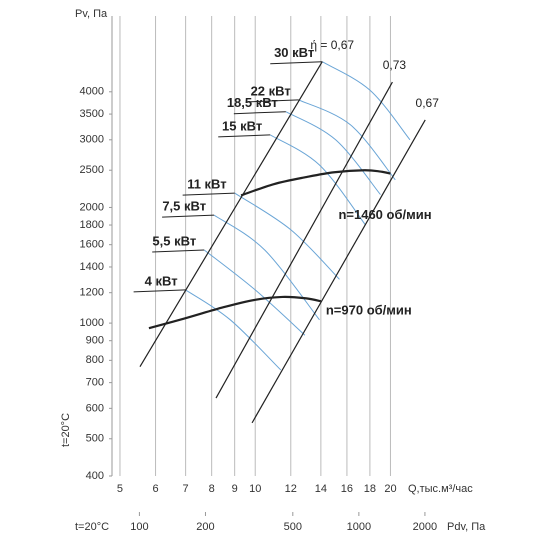  What do you see at coordinates (92, 140) in the screenshot?
I see `y-tick-label: 3000` at bounding box center [92, 140].